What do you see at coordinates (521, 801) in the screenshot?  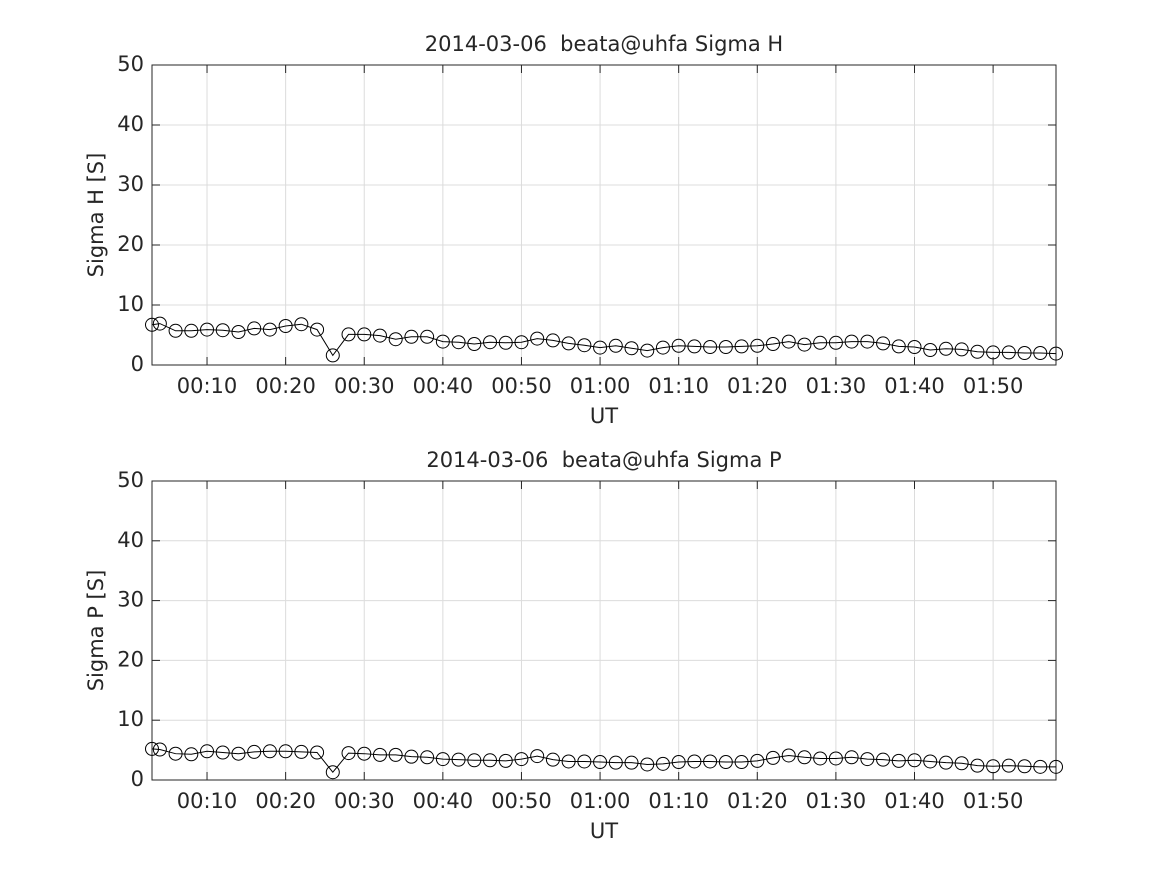 I see `x-tick-label: 00:50` at bounding box center [521, 801].